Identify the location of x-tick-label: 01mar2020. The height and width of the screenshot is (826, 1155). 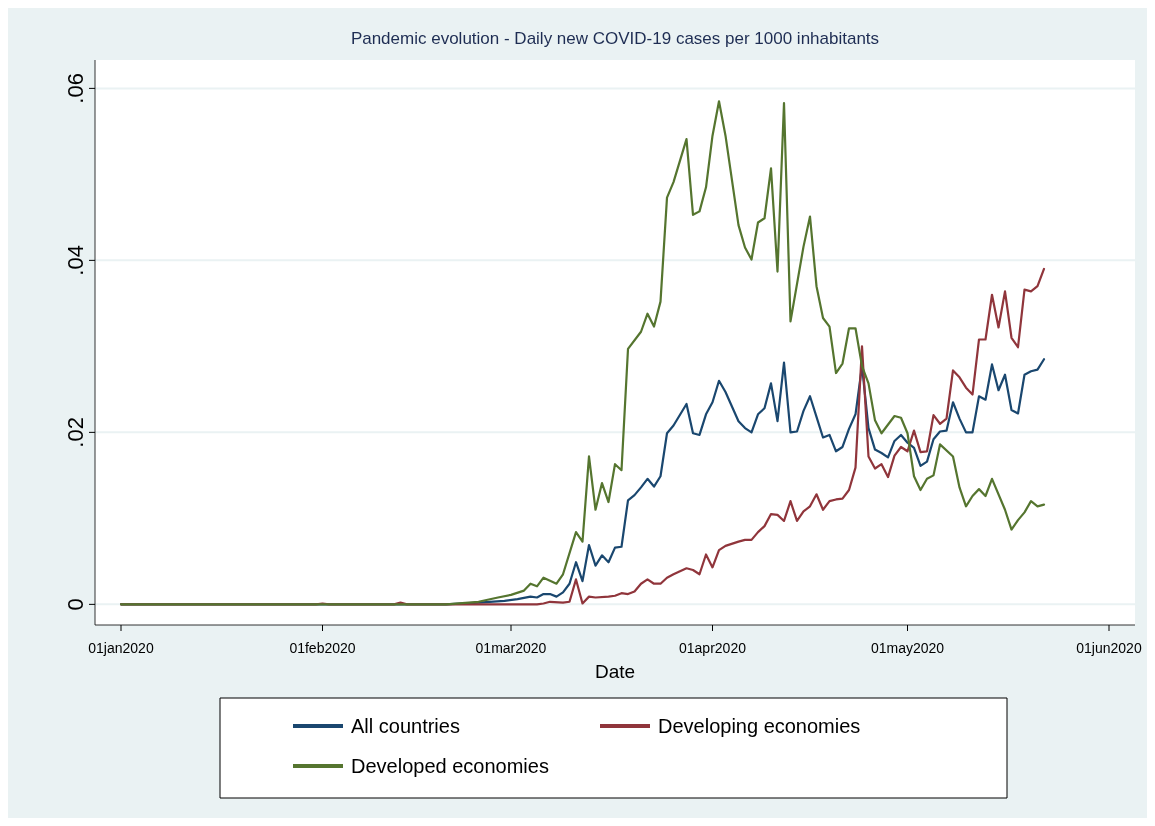
(511, 648).